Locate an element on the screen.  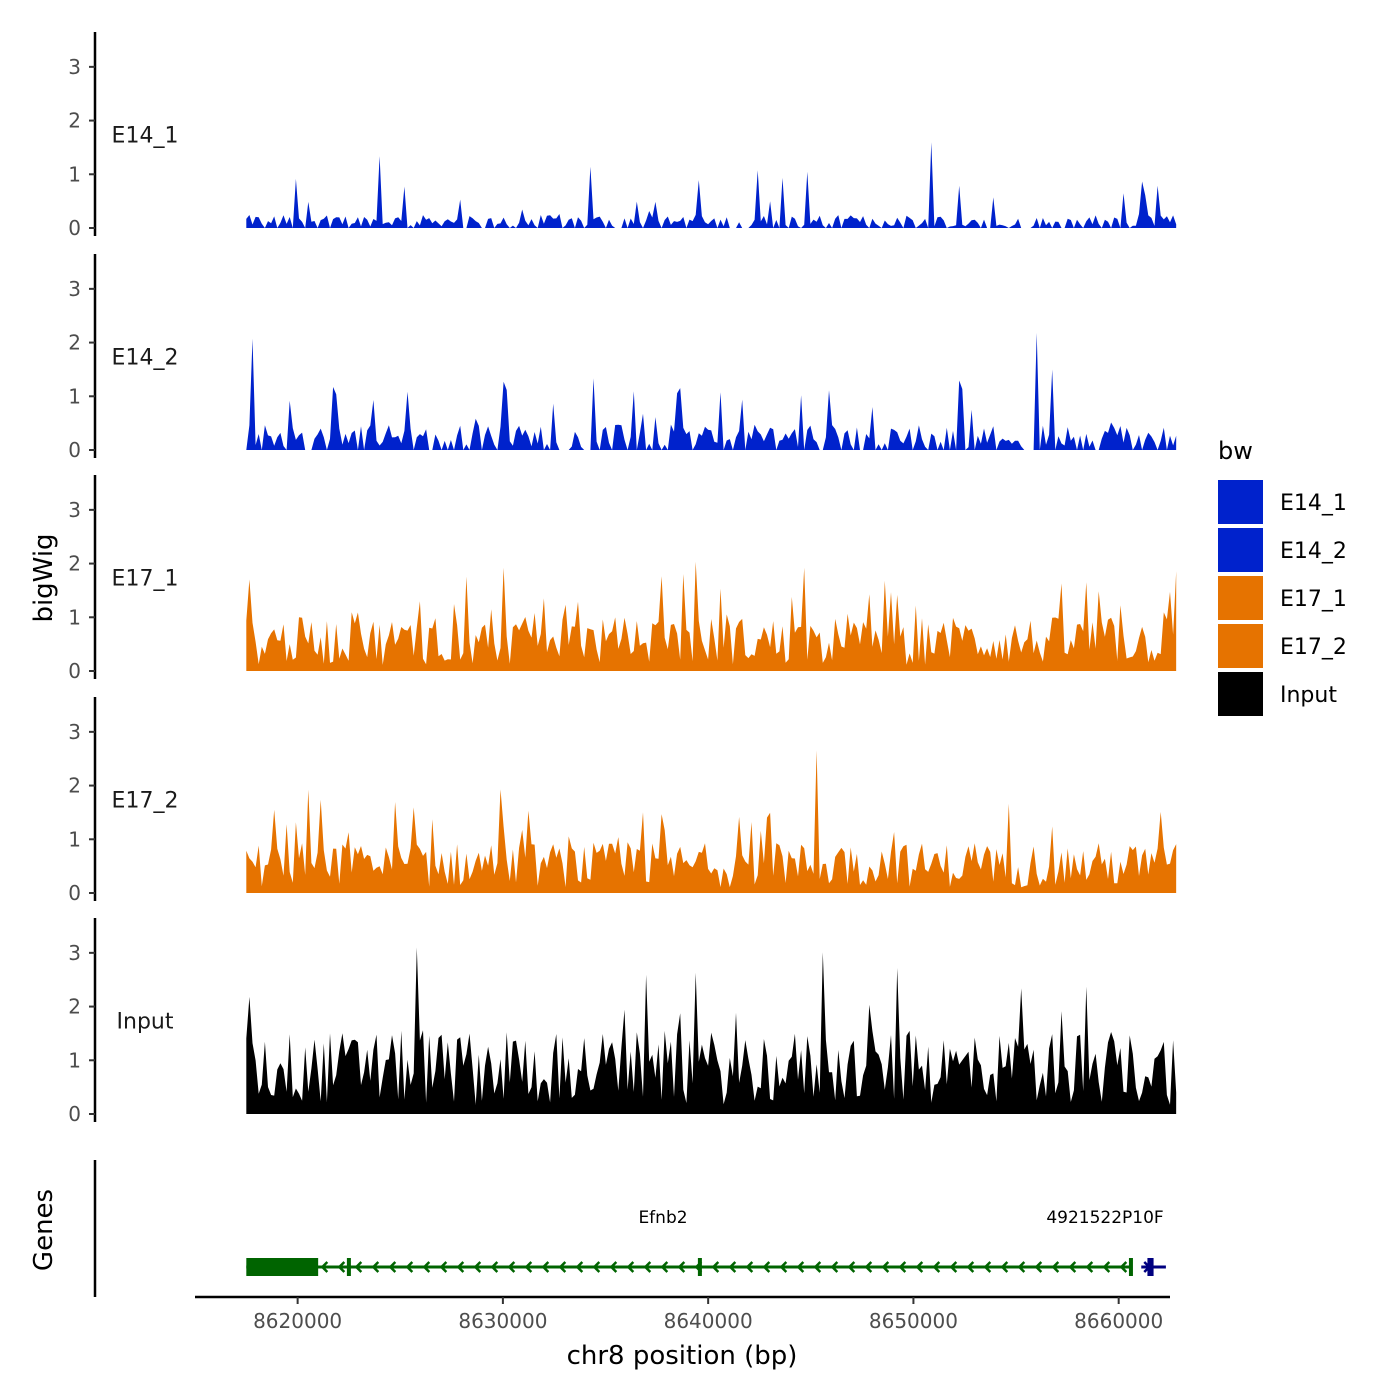
x-tick-label: 8620000 is located at coordinates (297, 1321).